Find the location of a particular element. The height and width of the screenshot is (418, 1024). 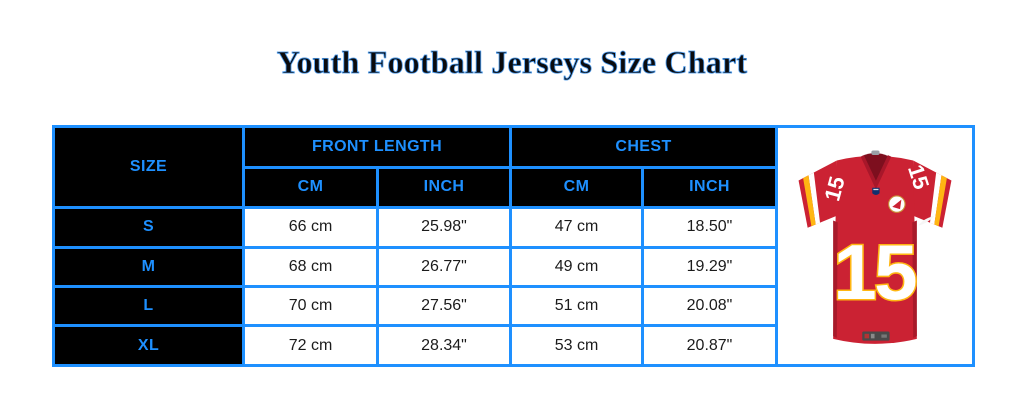

jersey-neck-opening is located at coordinates (875, 169).